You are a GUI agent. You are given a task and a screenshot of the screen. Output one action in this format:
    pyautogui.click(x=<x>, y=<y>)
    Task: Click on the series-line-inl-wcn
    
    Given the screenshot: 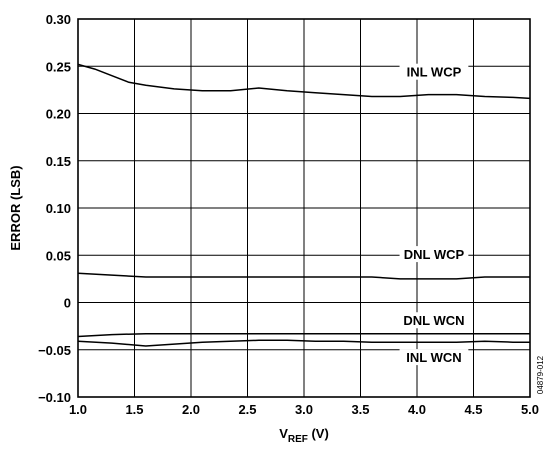 What is the action you would take?
    pyautogui.click(x=303, y=343)
    